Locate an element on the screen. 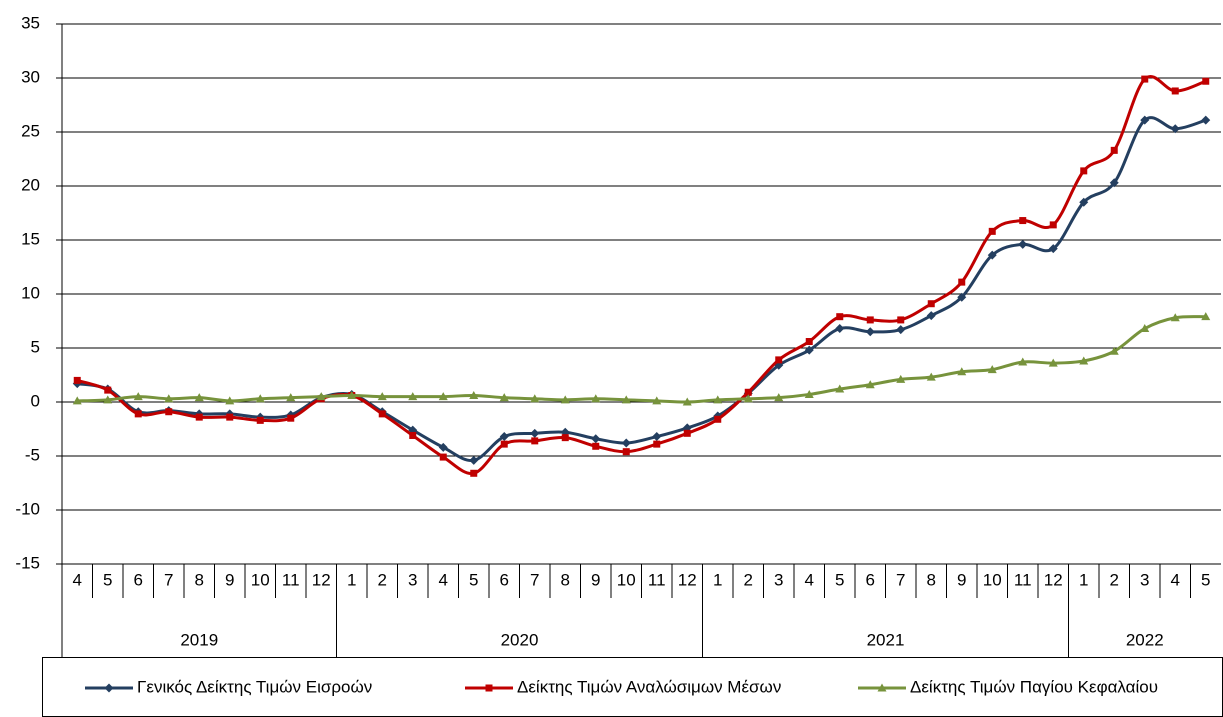  x-tick-label: 9 is located at coordinates (229, 579).